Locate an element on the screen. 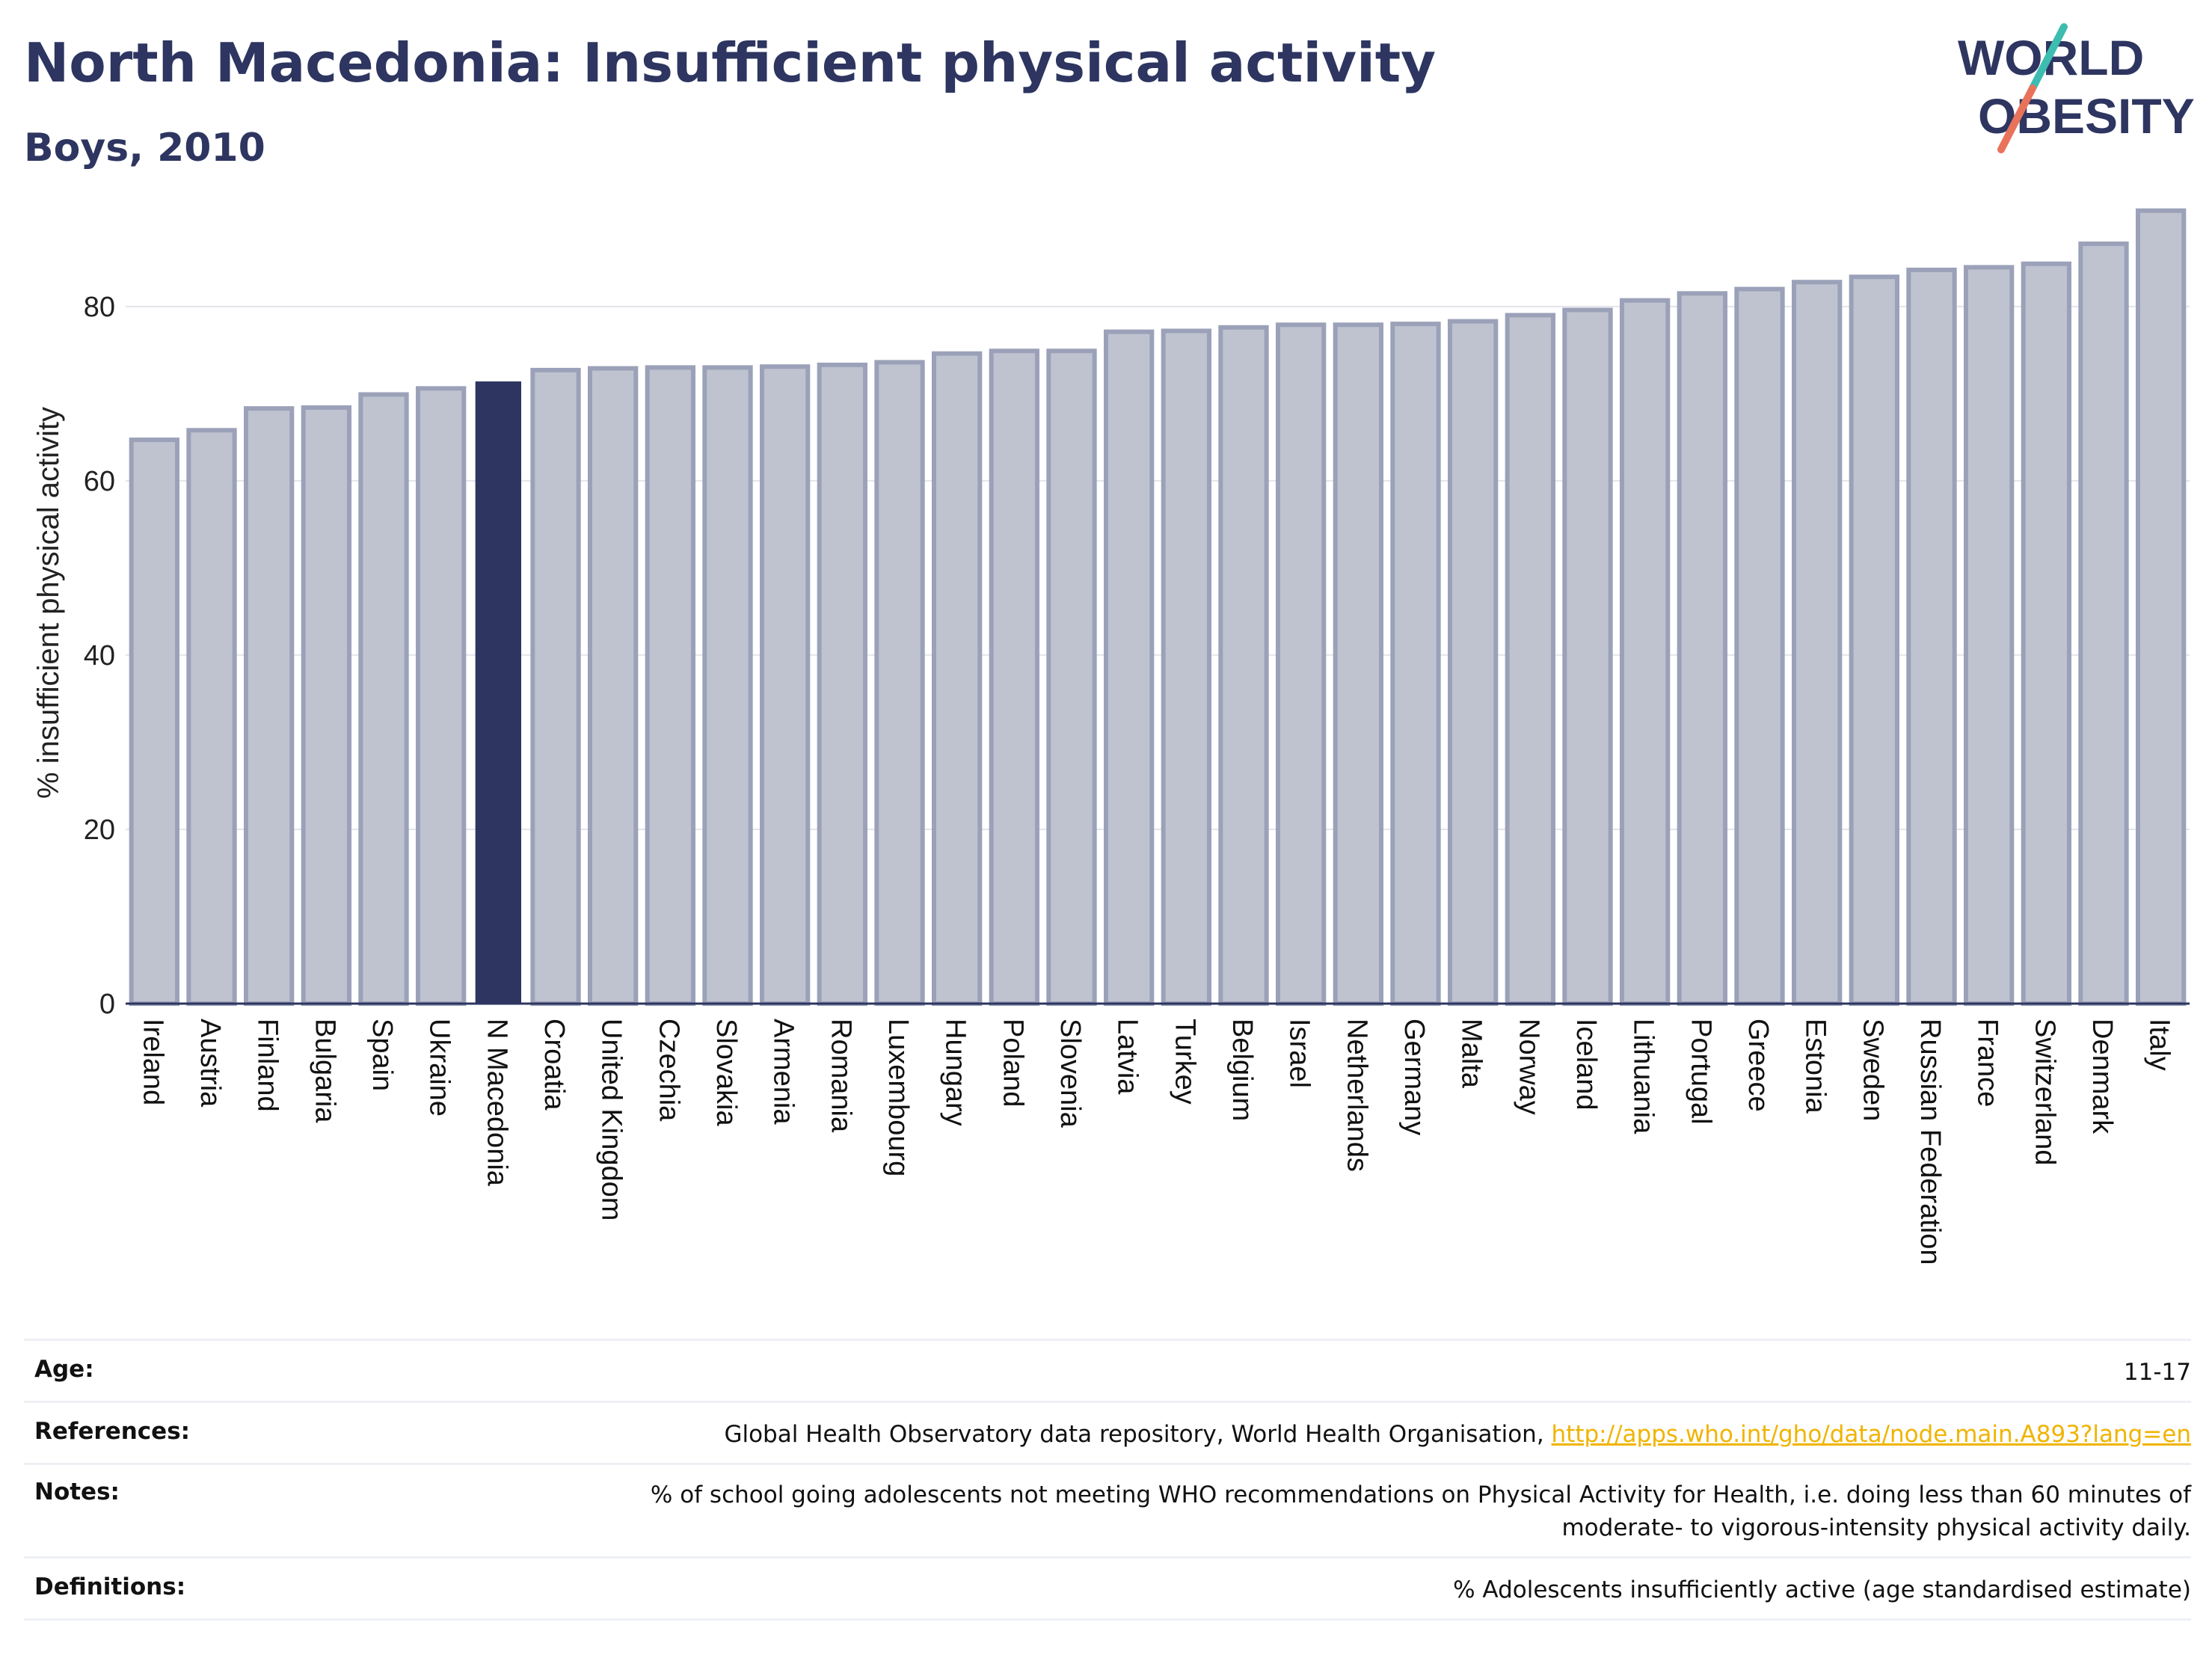  x-tick-label: Israel is located at coordinates (1299, 1053).